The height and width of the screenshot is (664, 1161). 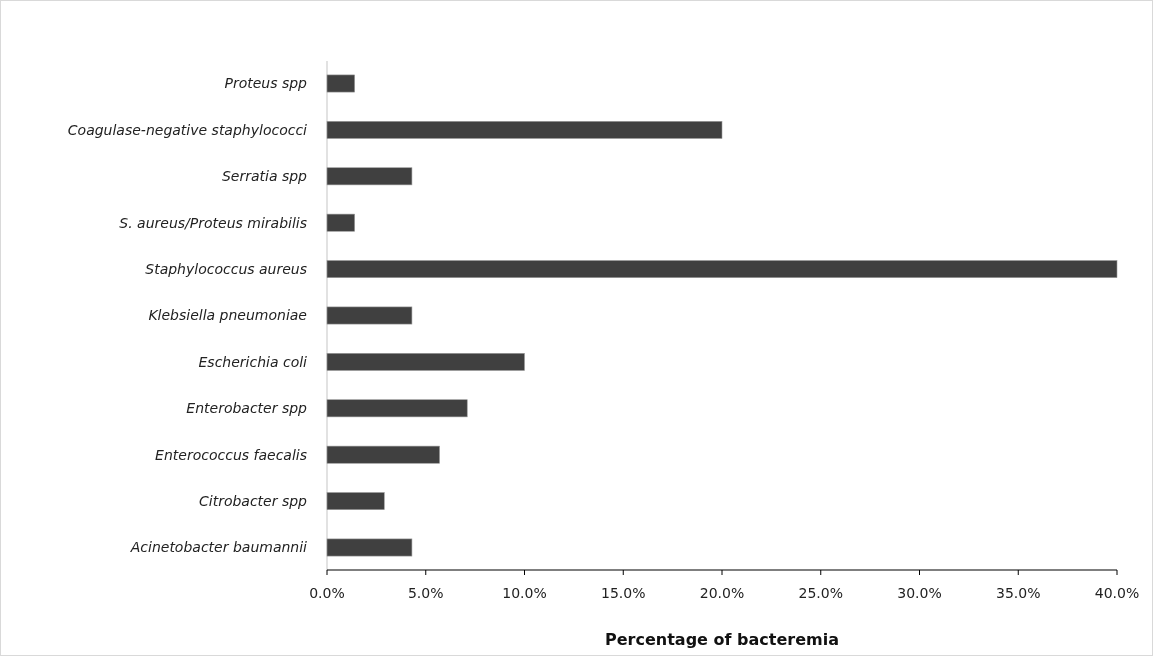 I want to click on x-tick-label: 5.0%, so click(x=425, y=593).